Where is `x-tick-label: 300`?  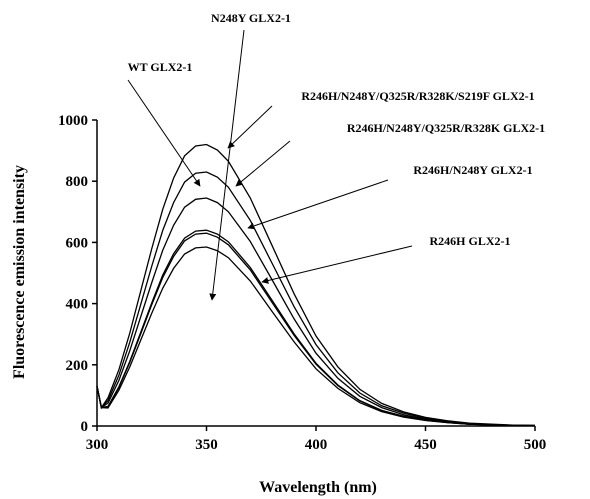 x-tick-label: 300 is located at coordinates (97, 445).